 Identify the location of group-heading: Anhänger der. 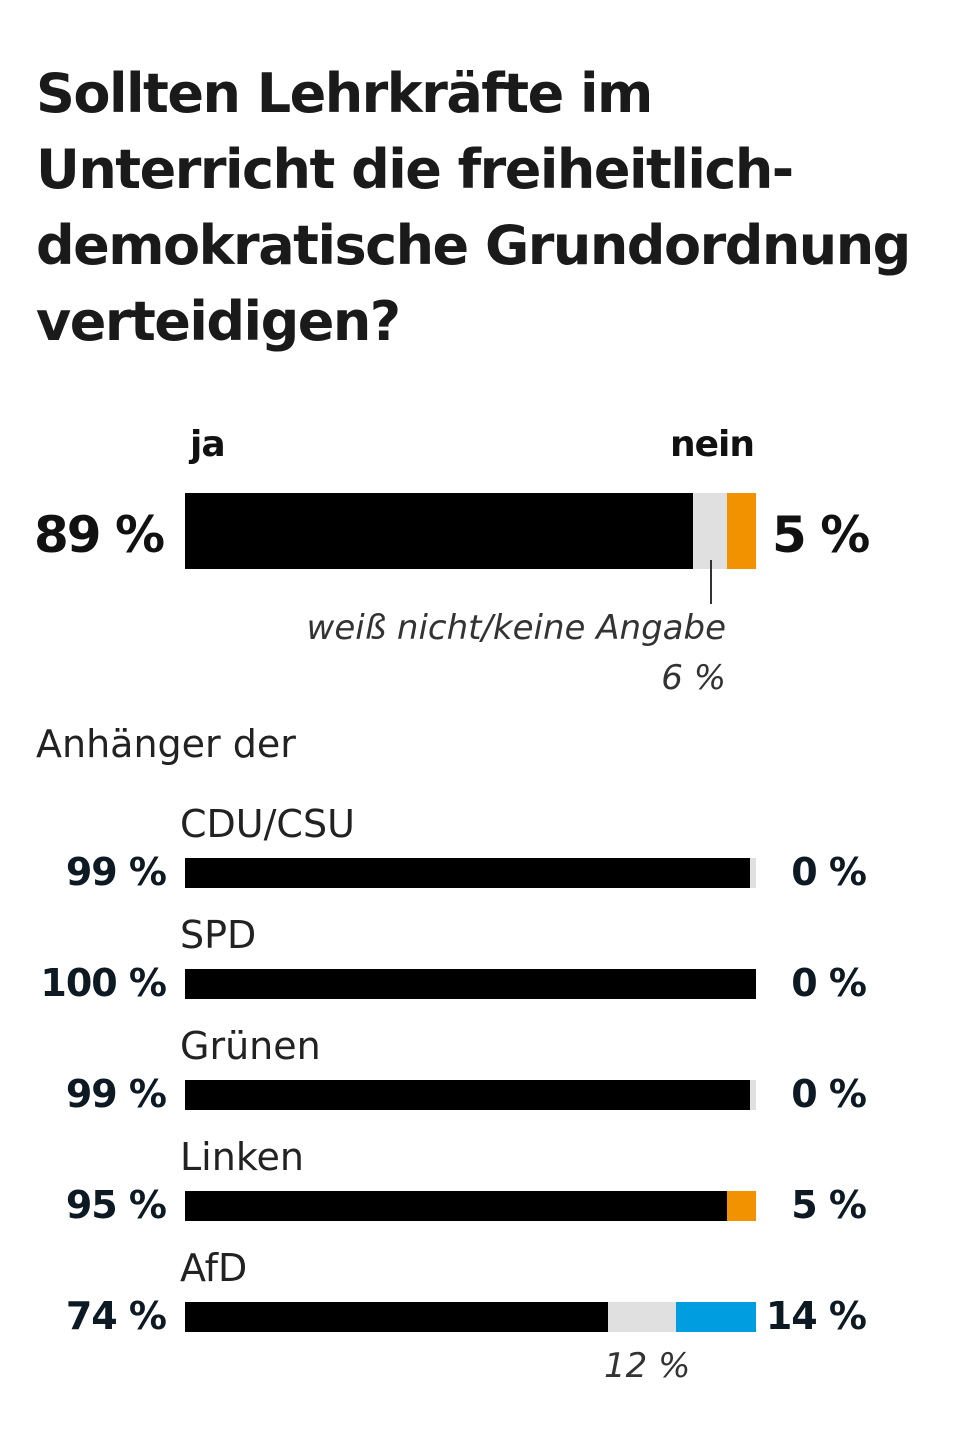
(166, 744).